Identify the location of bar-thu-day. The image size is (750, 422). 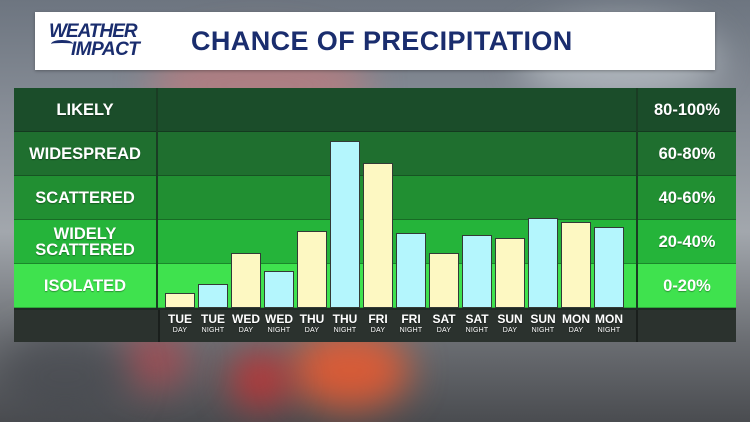
(312, 269).